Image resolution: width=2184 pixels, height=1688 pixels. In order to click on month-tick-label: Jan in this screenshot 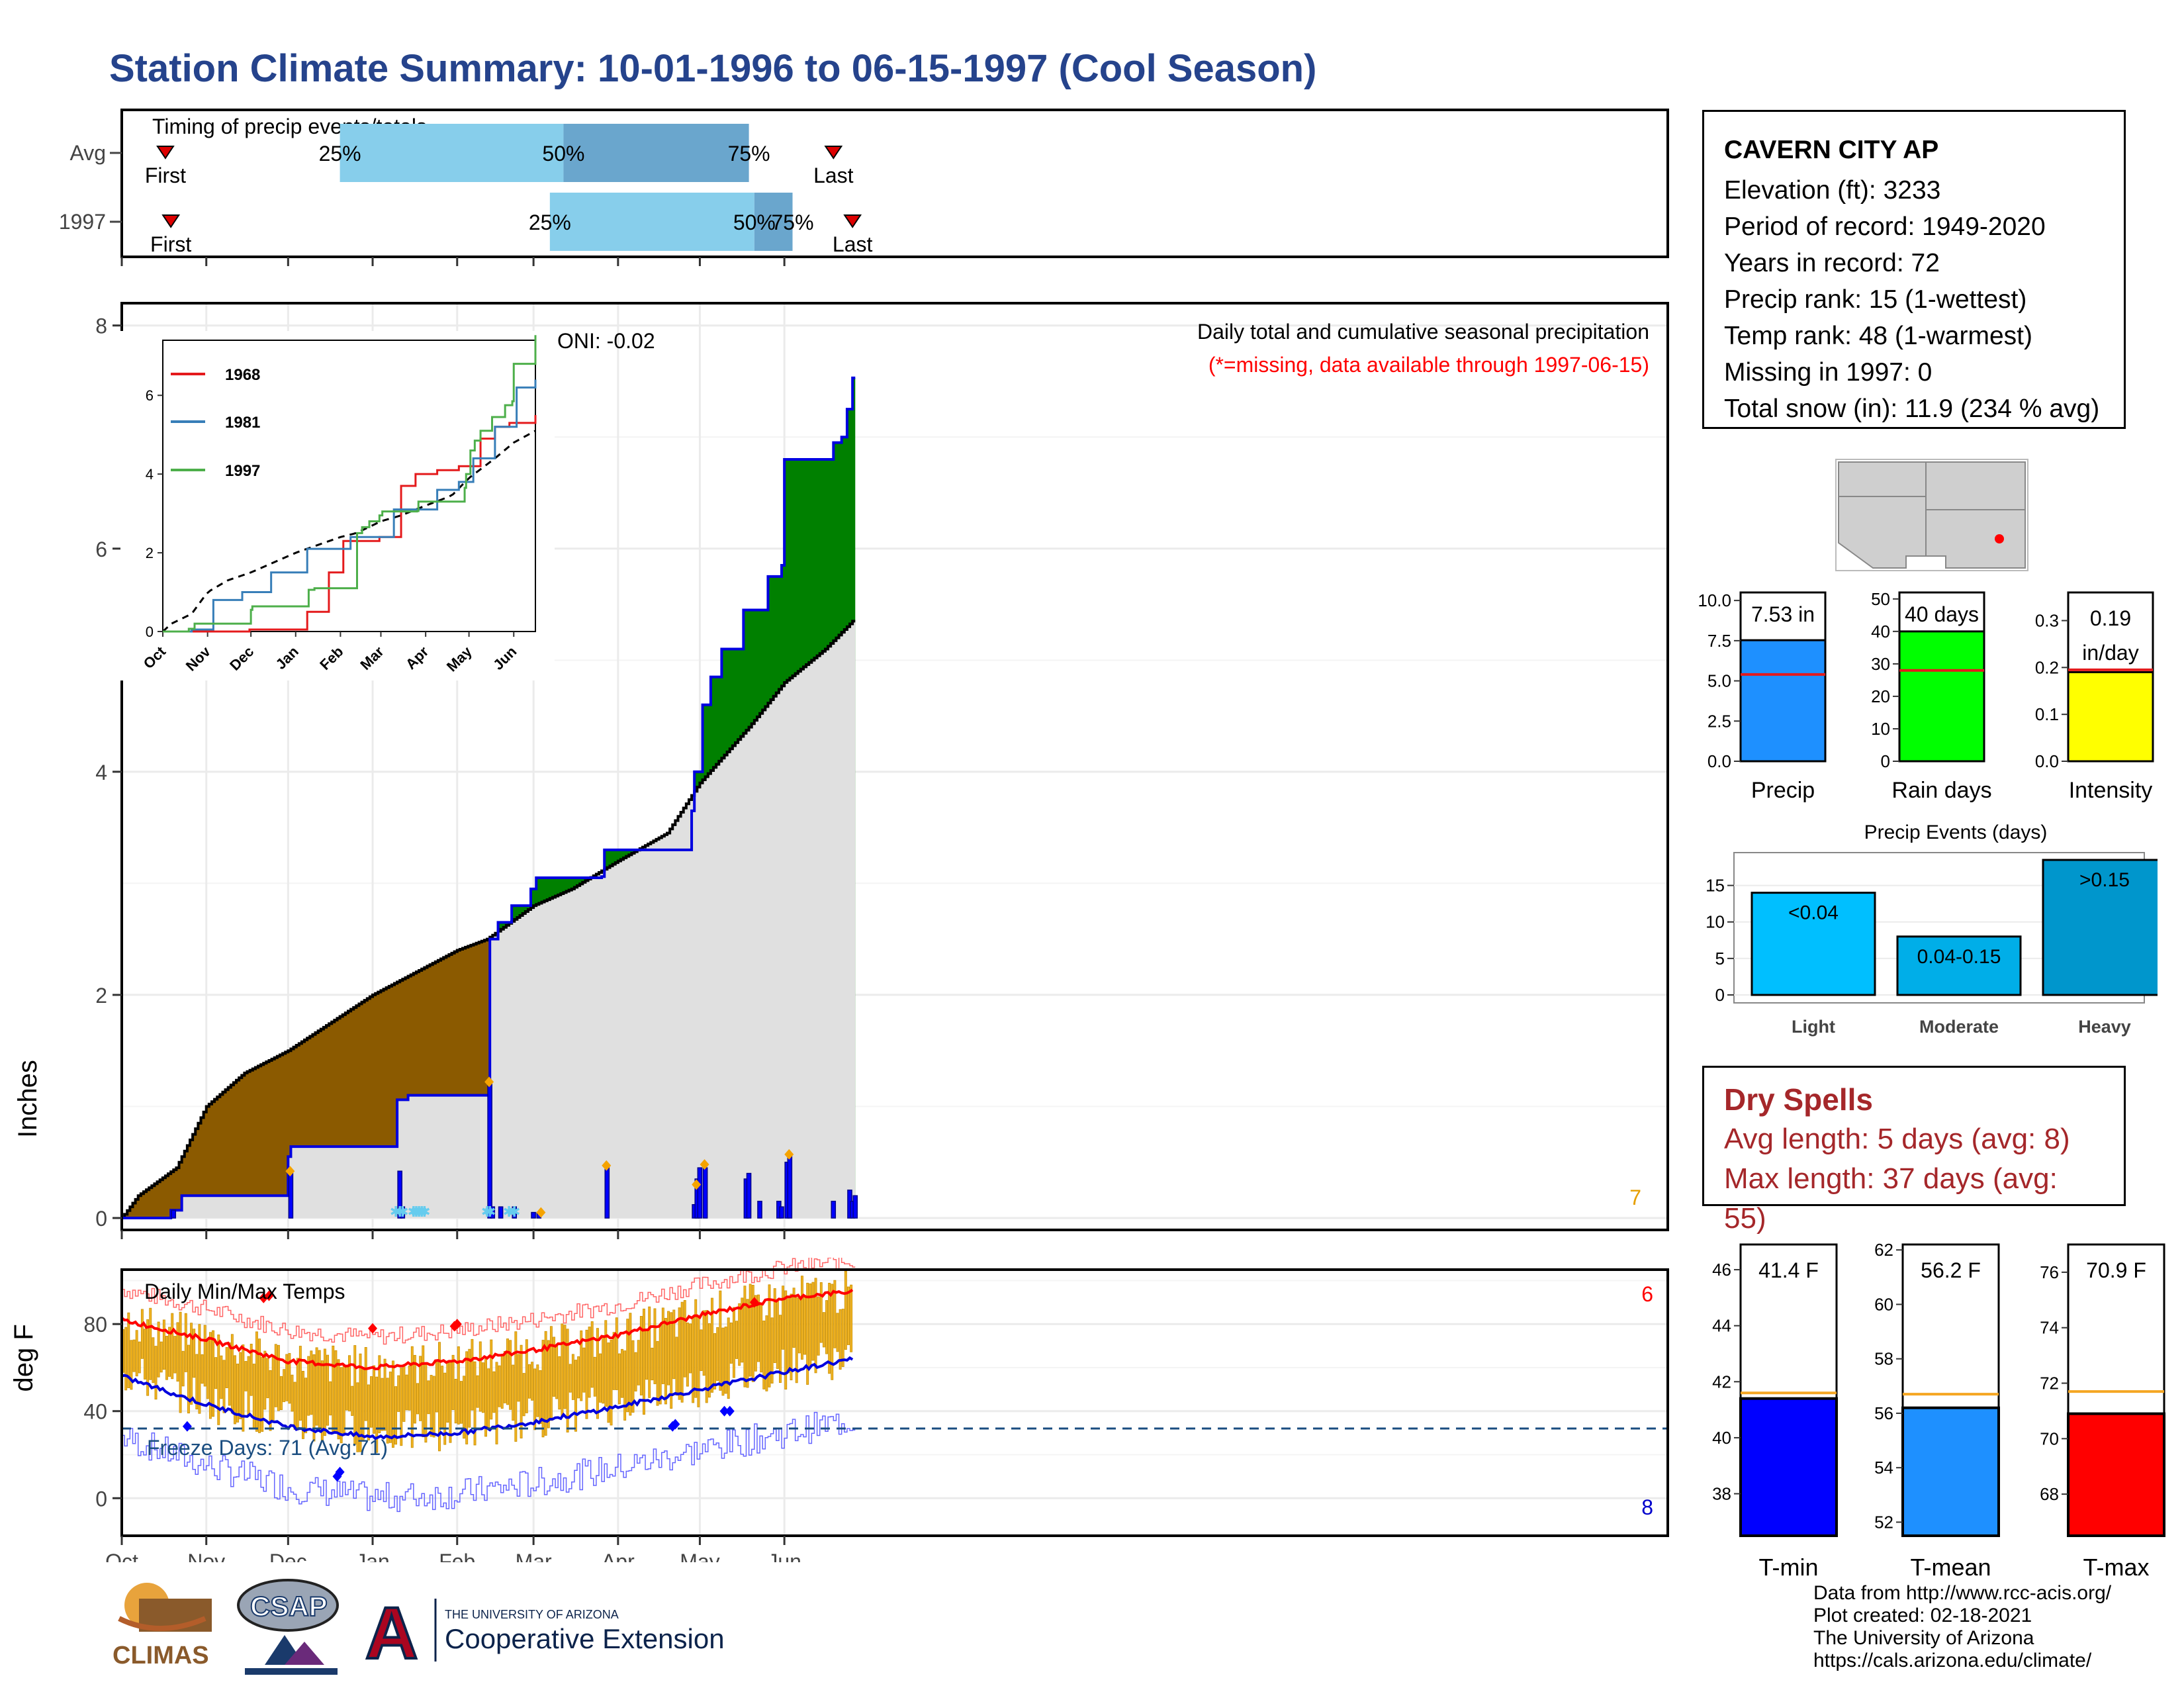, I will do `click(372, 1556)`.